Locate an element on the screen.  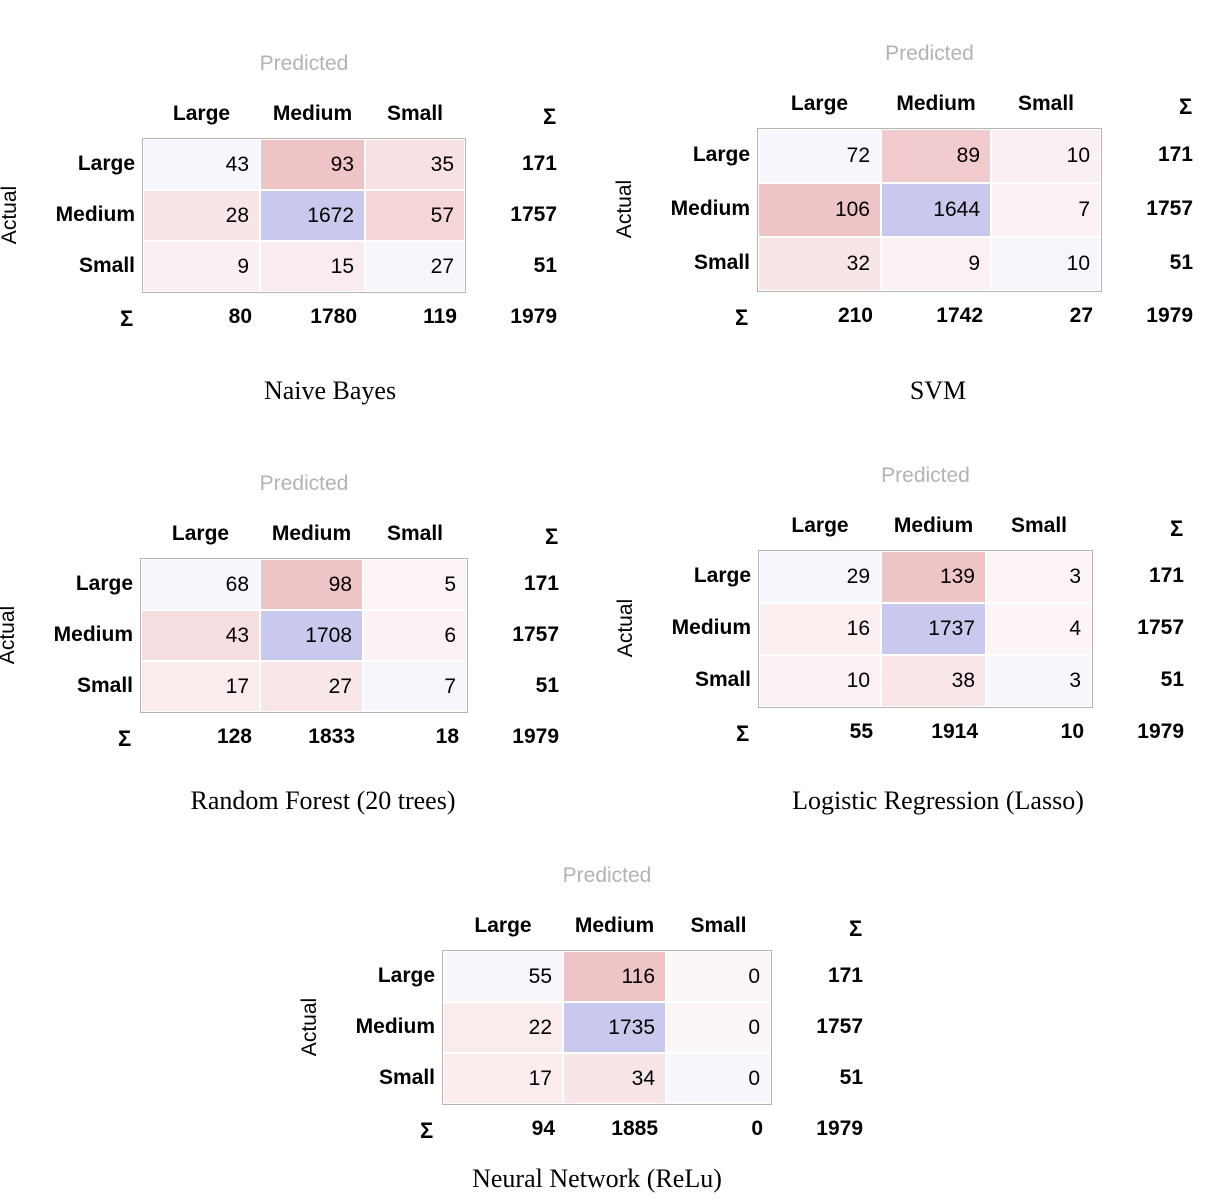
matrix-cell: 1735 is located at coordinates (614, 1027).